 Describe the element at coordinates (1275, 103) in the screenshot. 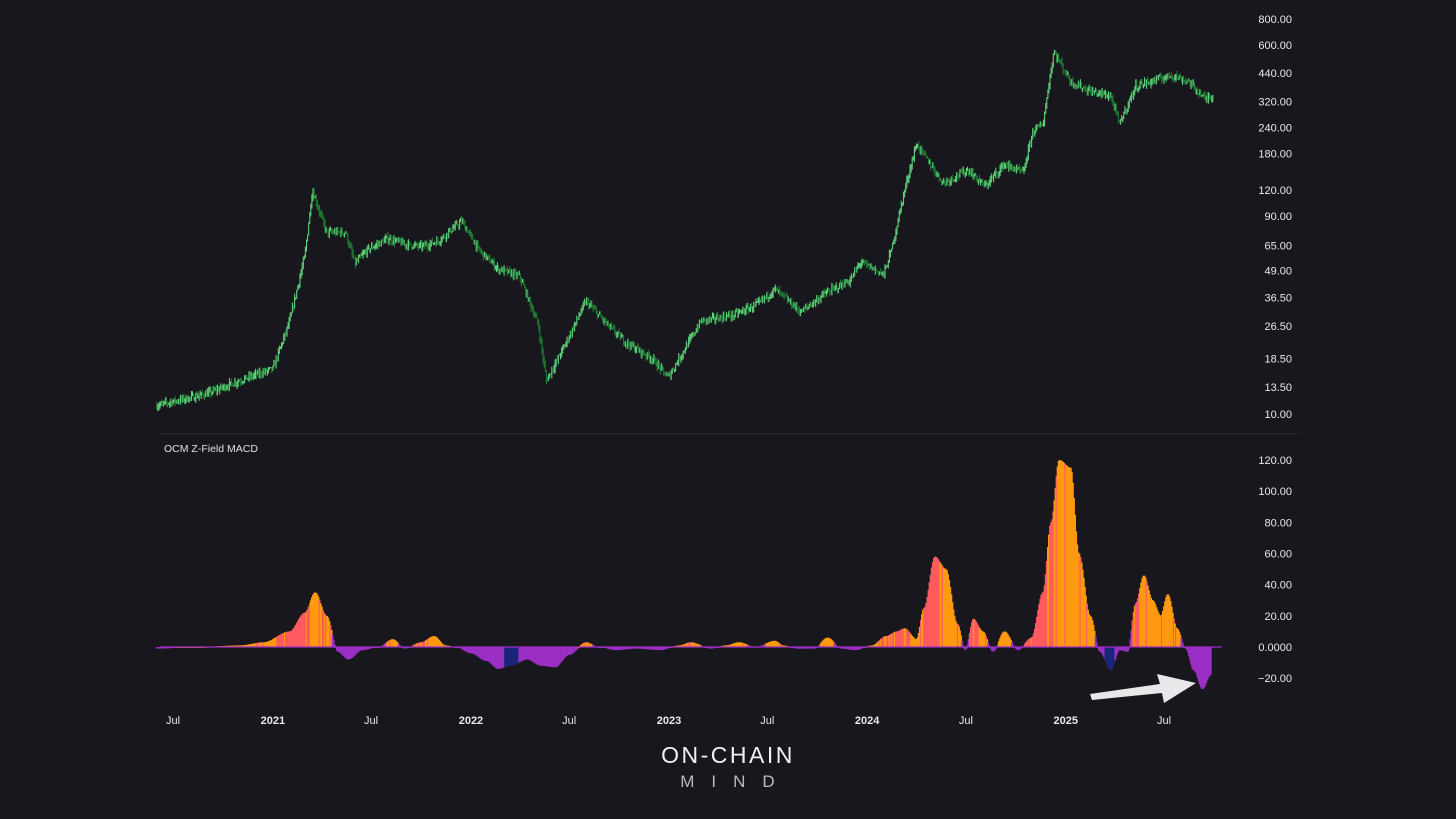

I see `price-axis-tick: 320.00` at that location.